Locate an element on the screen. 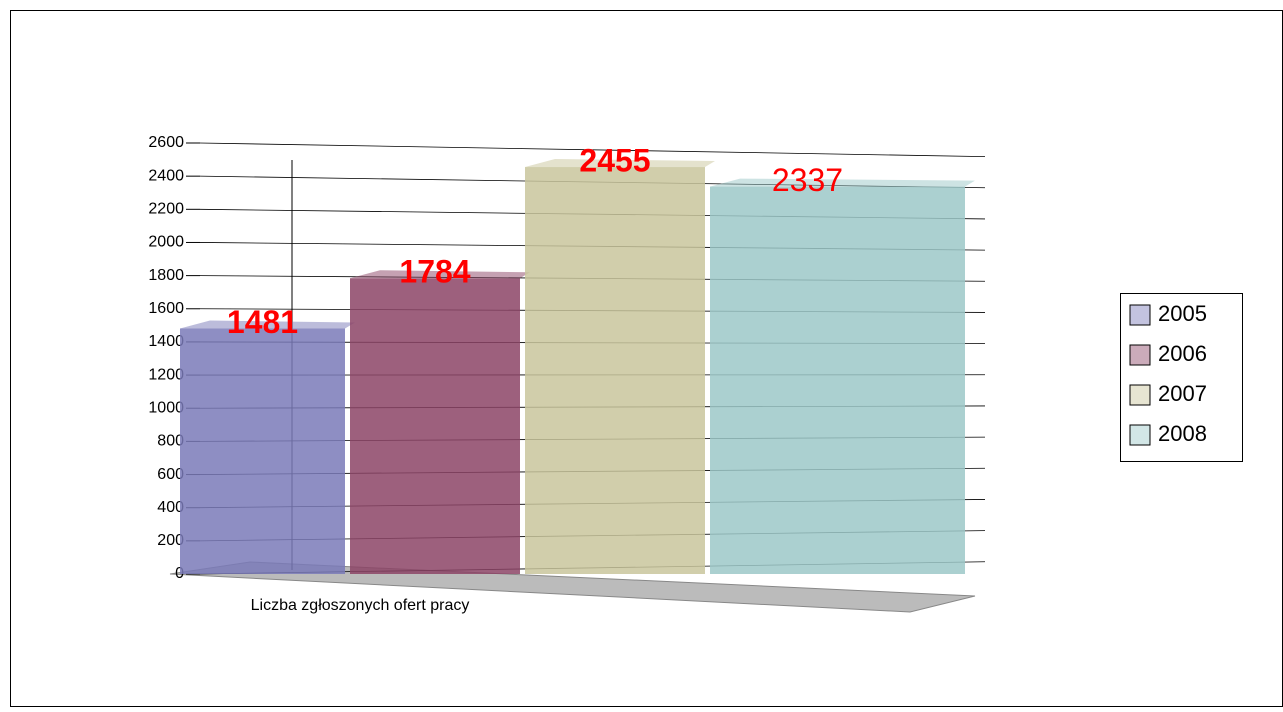  y-tick-label: 1600 is located at coordinates (166, 308).